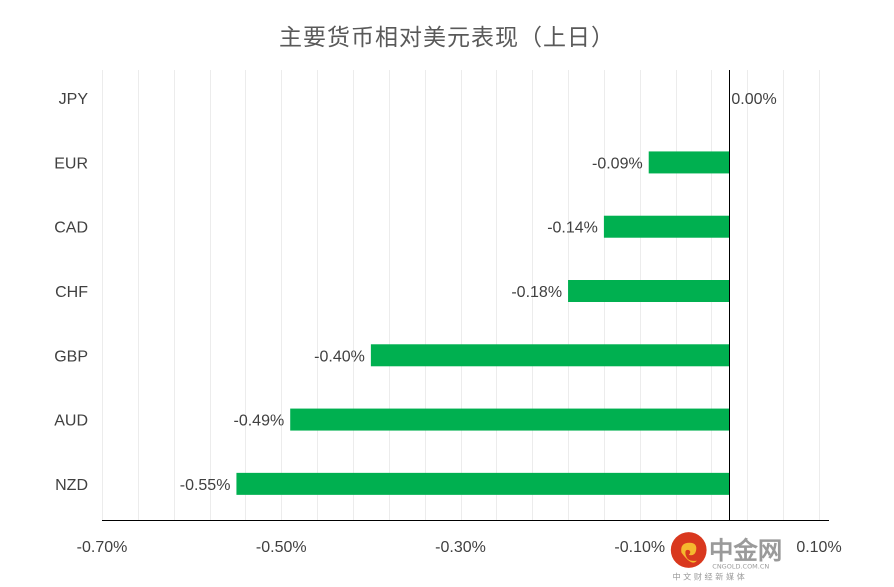 The height and width of the screenshot is (587, 894). What do you see at coordinates (818, 547) in the screenshot?
I see `x-tick-label: 0.10%` at bounding box center [818, 547].